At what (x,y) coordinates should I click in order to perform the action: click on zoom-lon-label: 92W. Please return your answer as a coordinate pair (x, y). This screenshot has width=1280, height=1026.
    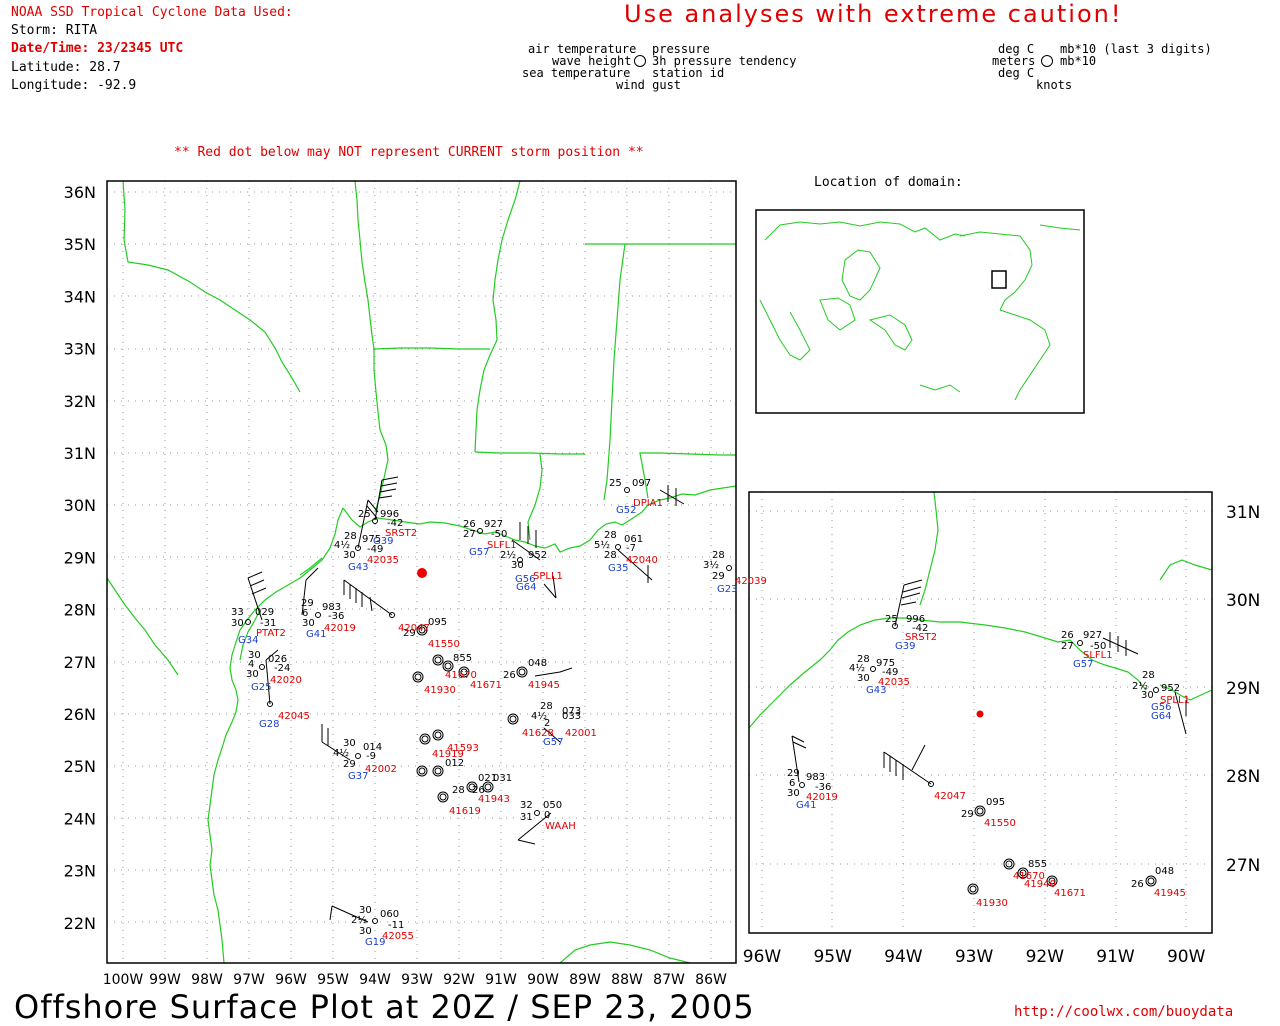
    Looking at the image, I should click on (1045, 957).